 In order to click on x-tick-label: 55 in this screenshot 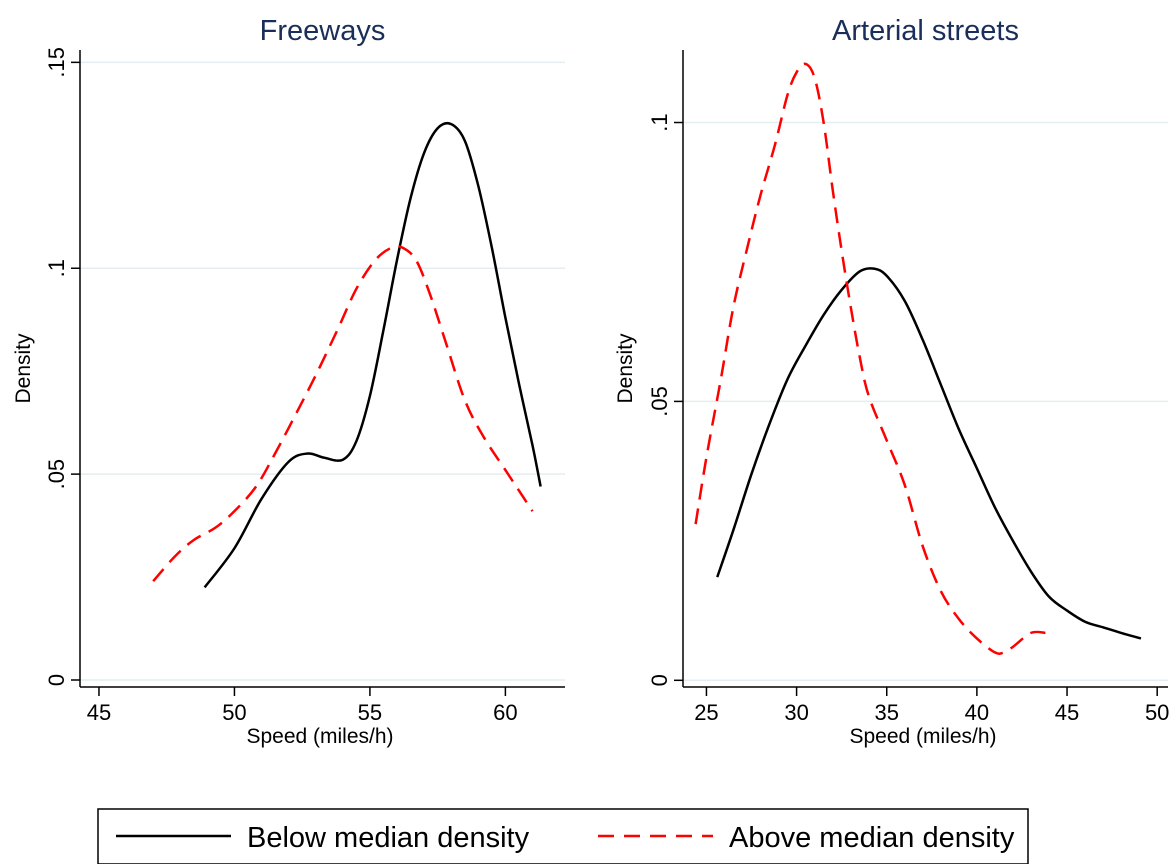, I will do `click(370, 712)`.